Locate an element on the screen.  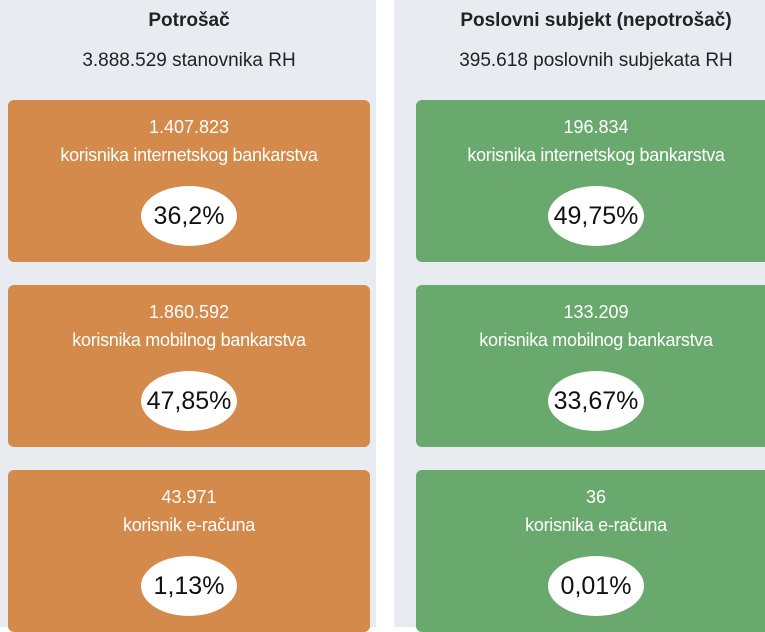
stat-card: 36 korisnika e-računa 0,01% is located at coordinates (590, 551).